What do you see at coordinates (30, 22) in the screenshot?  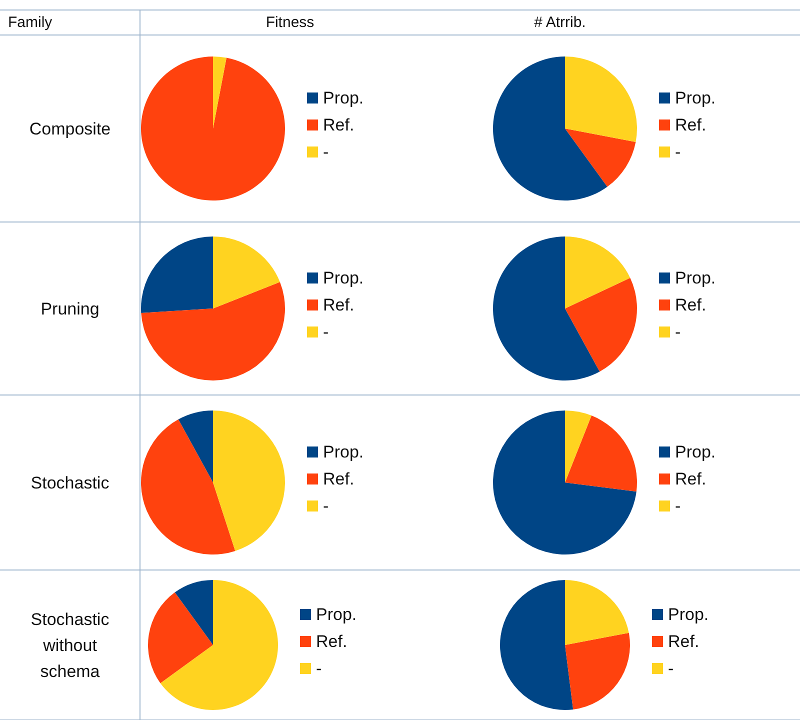 I see `text: Family` at bounding box center [30, 22].